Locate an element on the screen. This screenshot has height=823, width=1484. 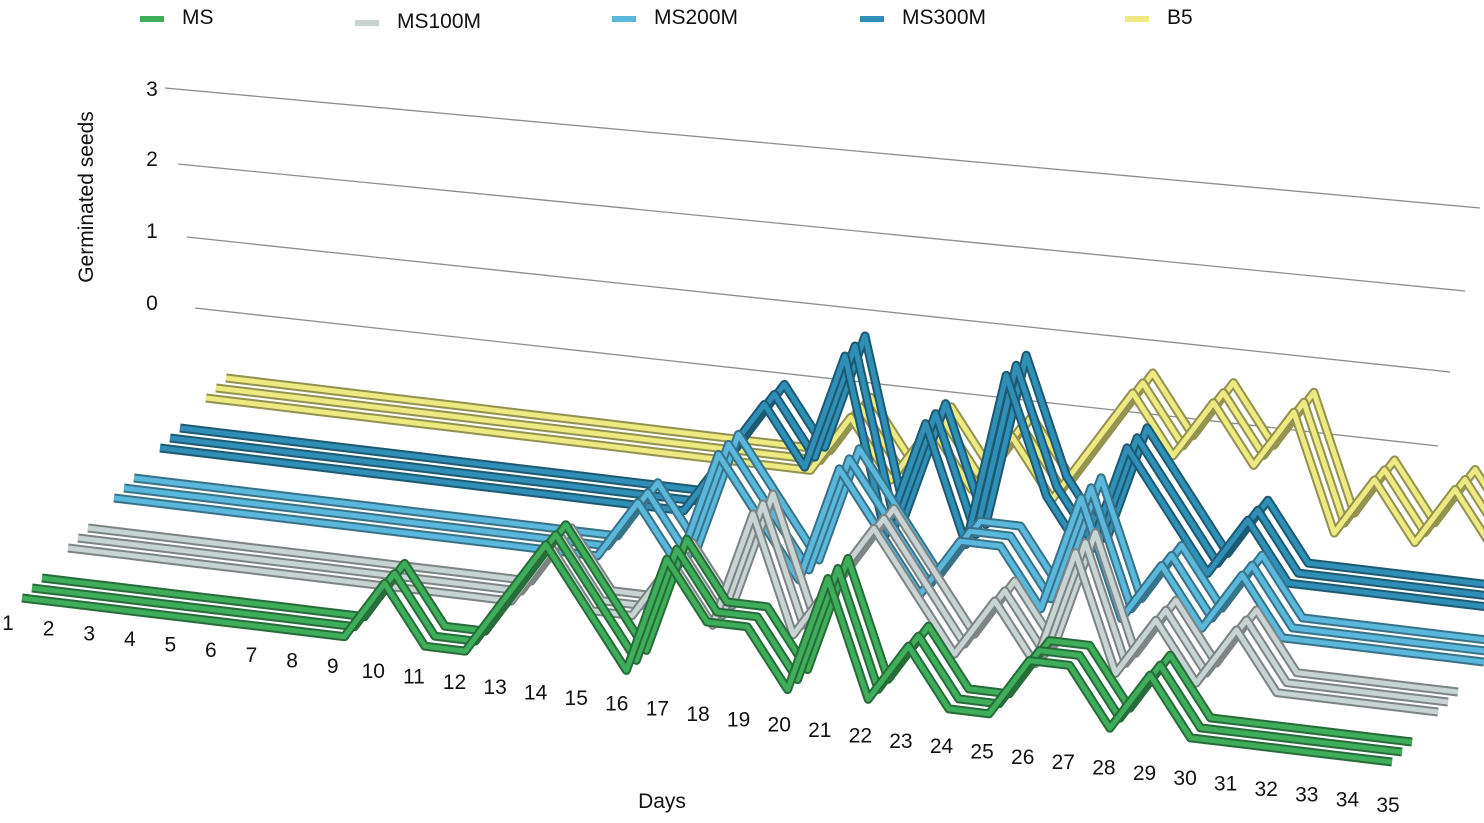
x-tick-label: 14 is located at coordinates (536, 693).